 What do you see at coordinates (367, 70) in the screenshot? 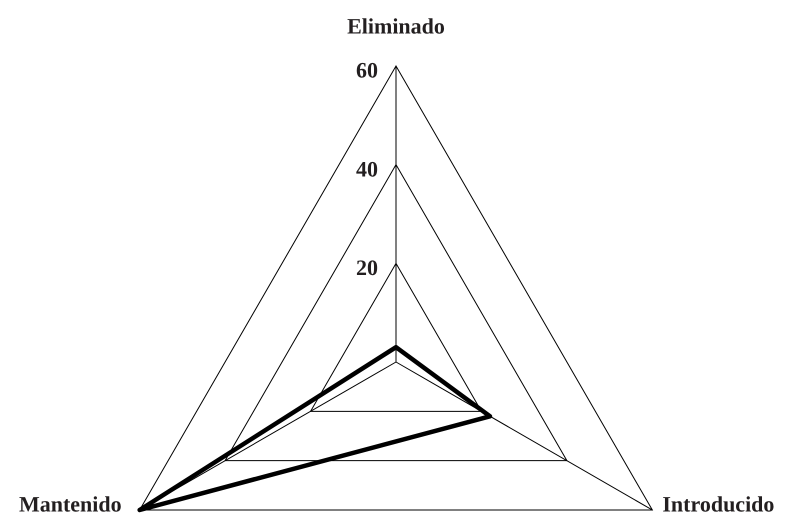
I see `y-tick-label: 60` at bounding box center [367, 70].